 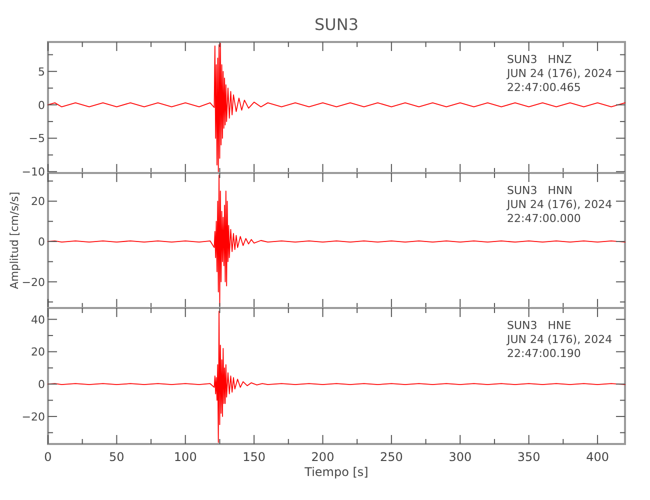 What do you see at coordinates (14, 241) in the screenshot?
I see `y-axis-title: Amplitud [cm/s/s]` at bounding box center [14, 241].